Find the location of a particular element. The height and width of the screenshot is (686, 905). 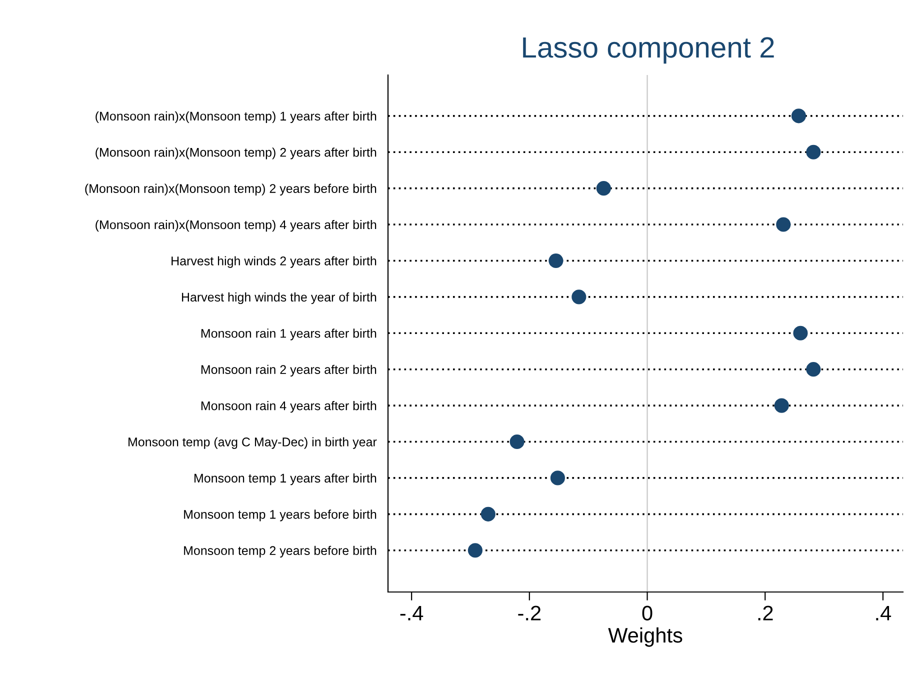

y-tick-label: Monsoon rain 4 years after birth is located at coordinates (288, 407).